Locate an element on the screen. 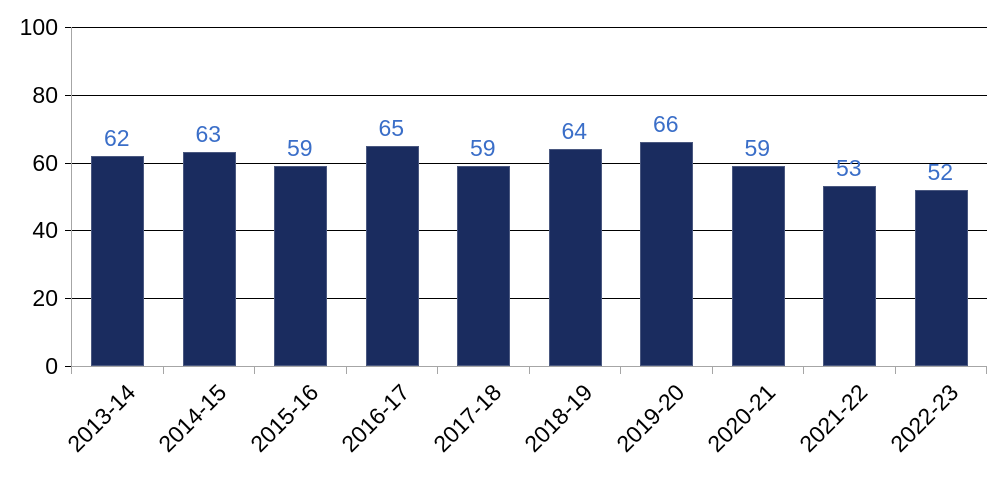 This screenshot has height=486, width=1000. x-axis-label: 2021-22 is located at coordinates (833, 418).